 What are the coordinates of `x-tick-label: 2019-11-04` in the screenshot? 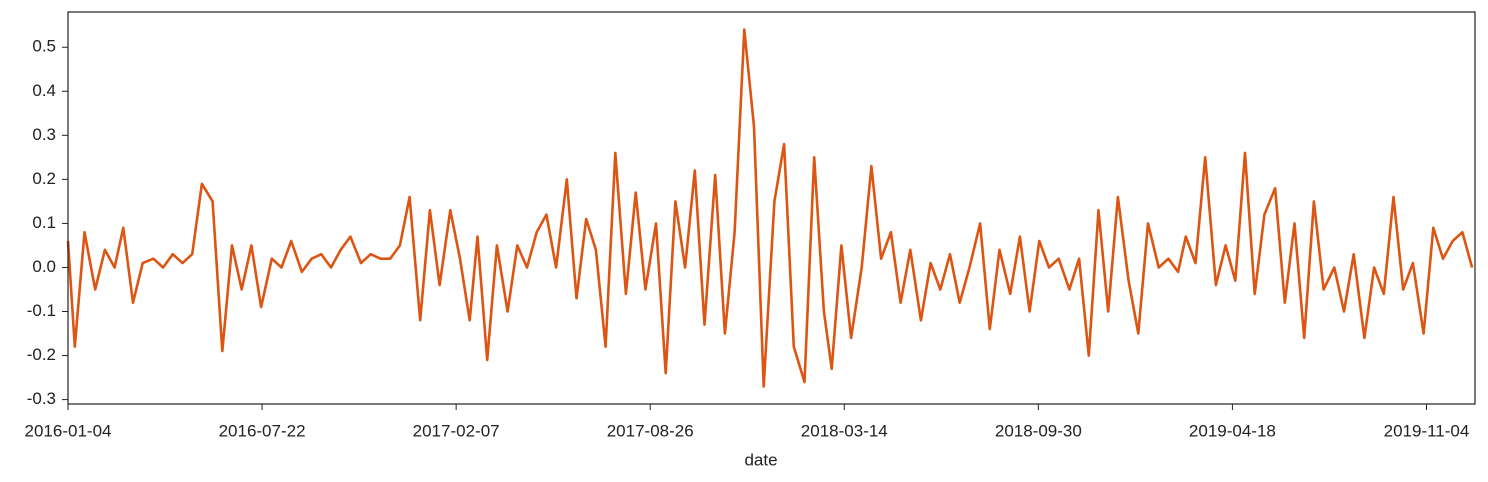 It's located at (1427, 430).